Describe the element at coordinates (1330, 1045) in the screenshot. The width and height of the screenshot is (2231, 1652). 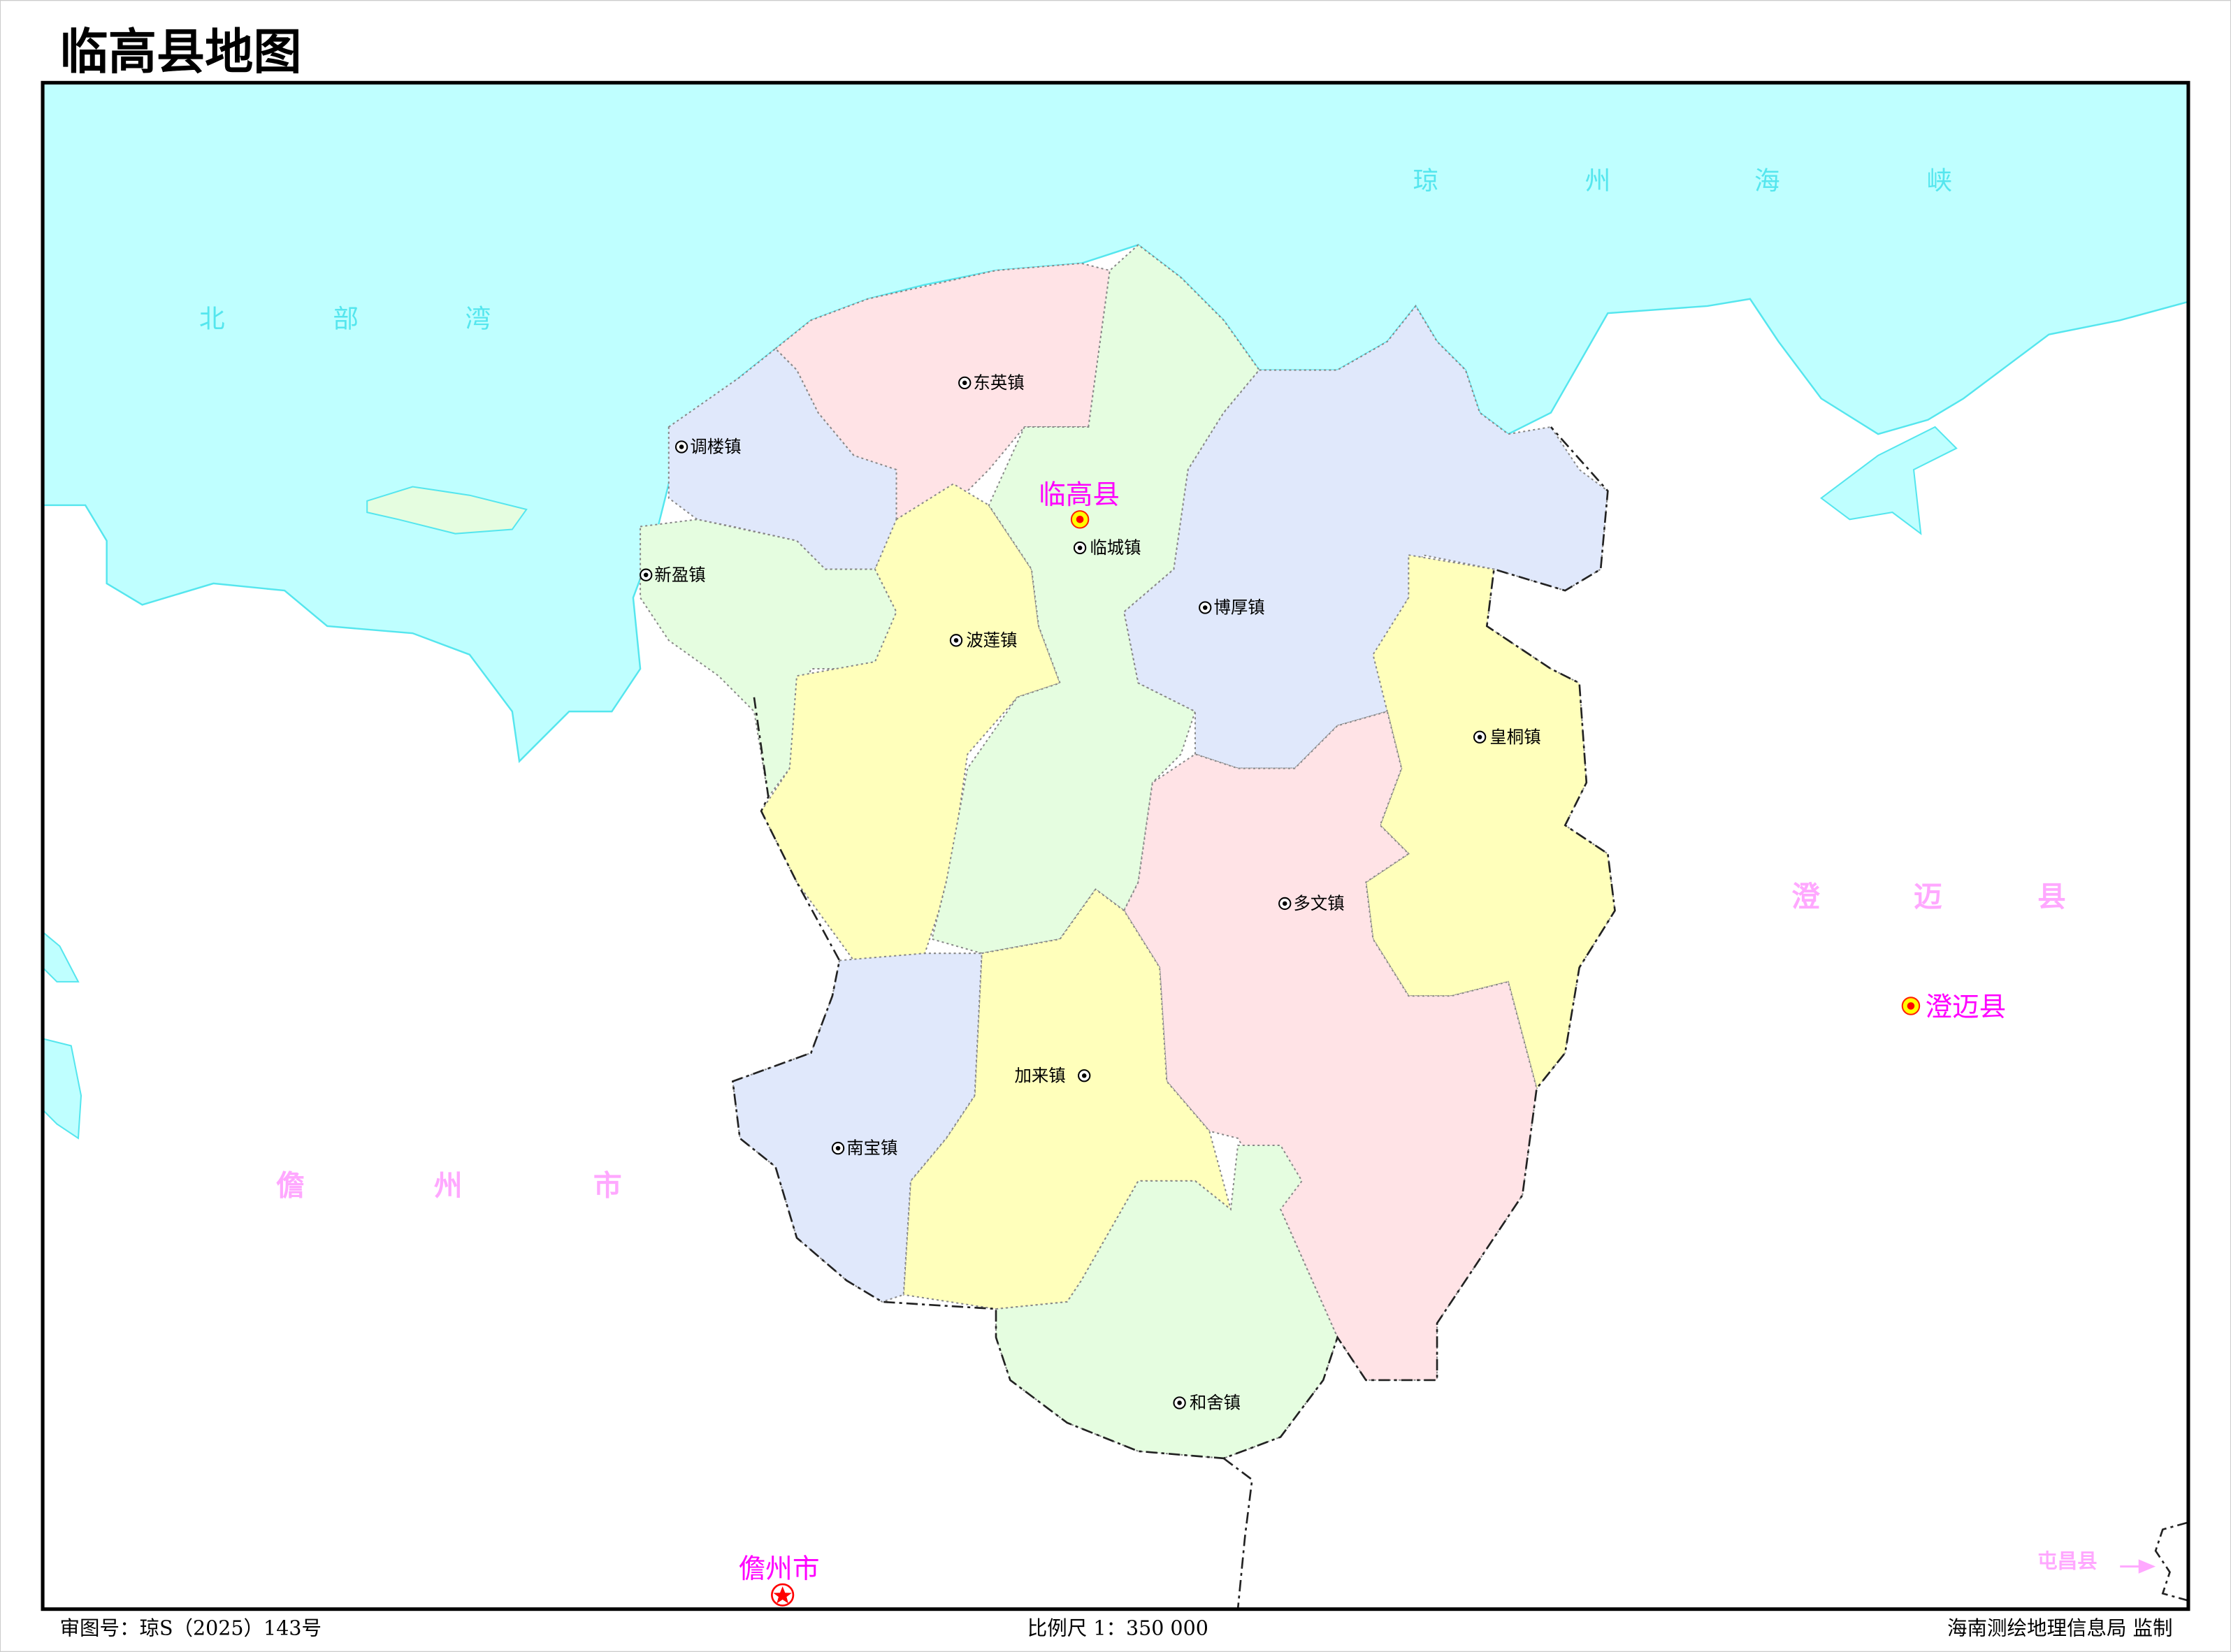
I see `region-duowen` at that location.